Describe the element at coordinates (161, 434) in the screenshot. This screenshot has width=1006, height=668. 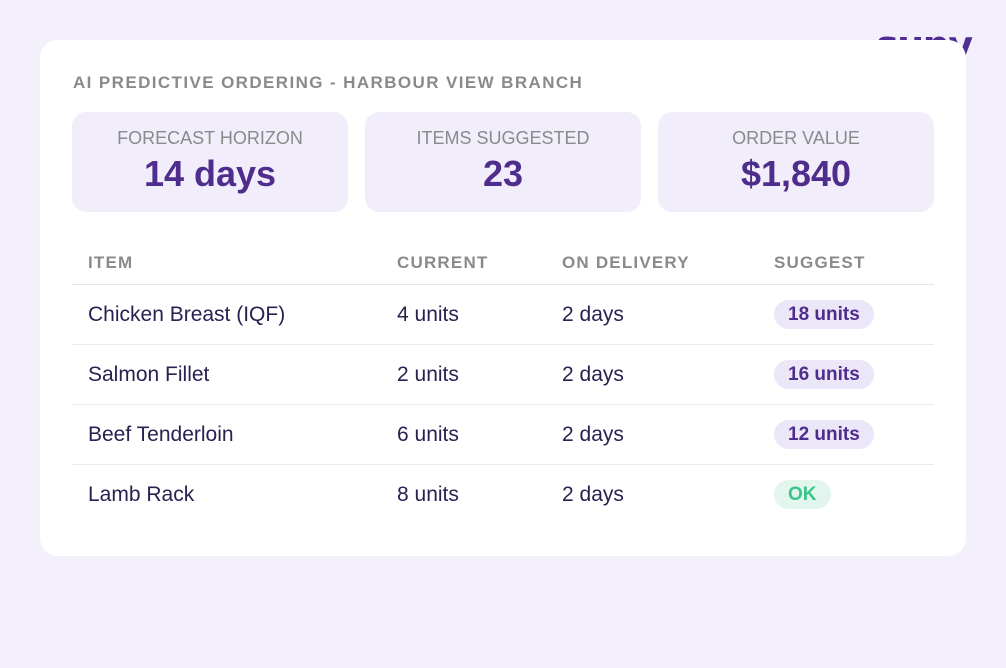
I see `item-name: Beef Tenderloin` at that location.